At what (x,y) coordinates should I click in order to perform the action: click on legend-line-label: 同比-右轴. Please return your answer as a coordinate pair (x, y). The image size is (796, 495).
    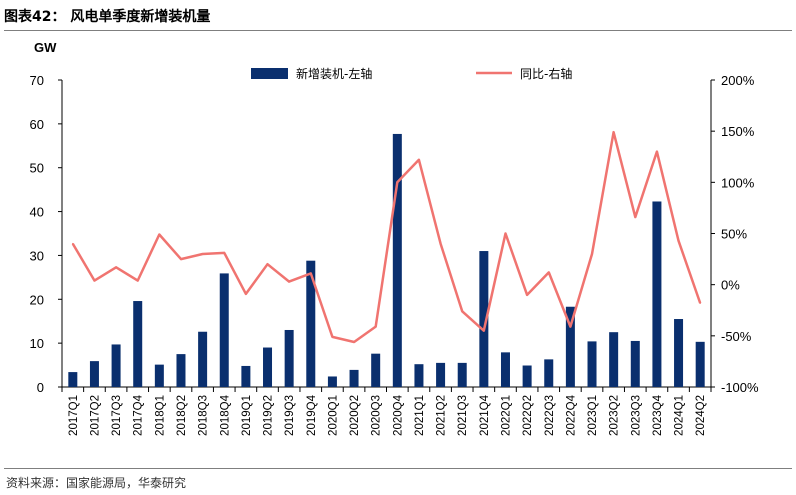
    Looking at the image, I should click on (546, 73).